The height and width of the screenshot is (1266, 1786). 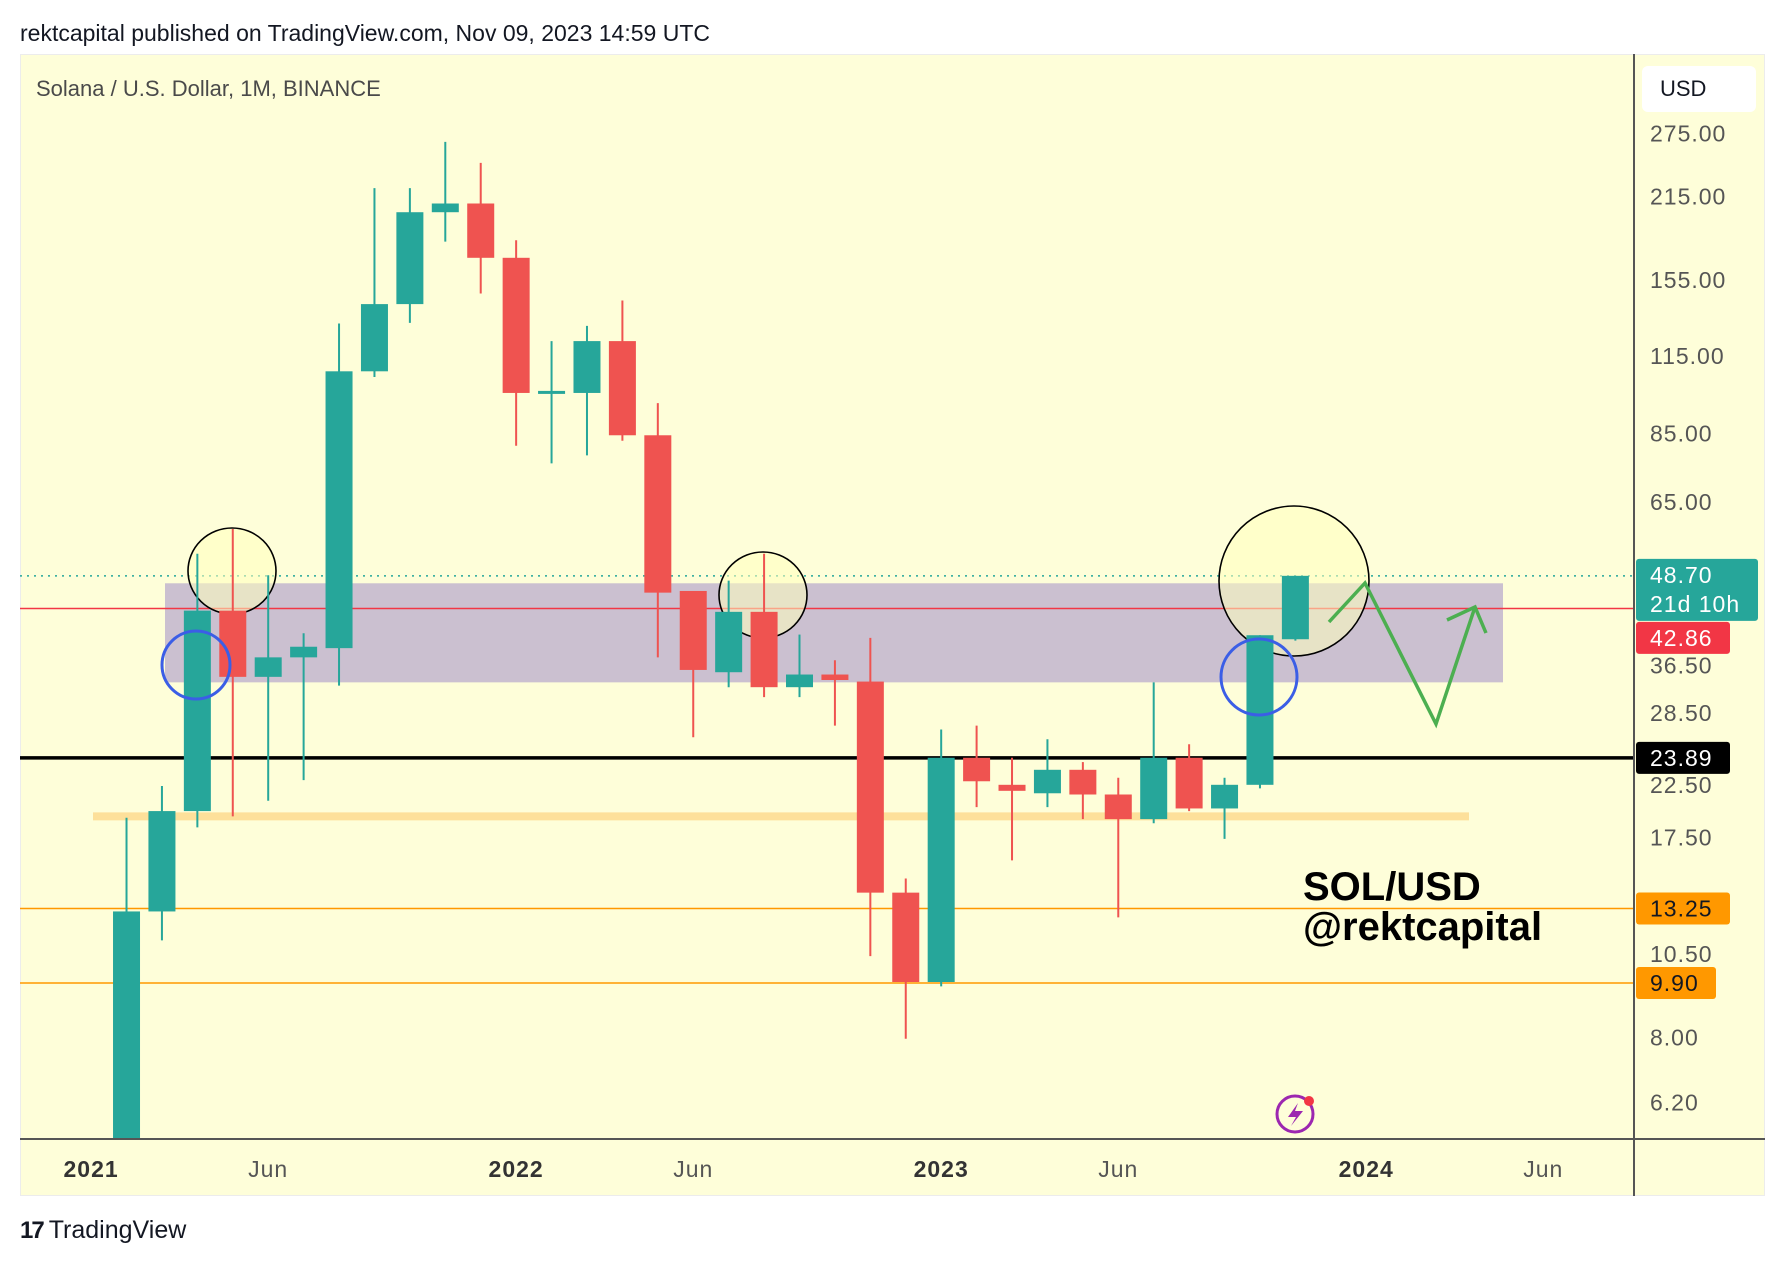 I want to click on orange-level-2-tag: 9.90, so click(x=1676, y=983).